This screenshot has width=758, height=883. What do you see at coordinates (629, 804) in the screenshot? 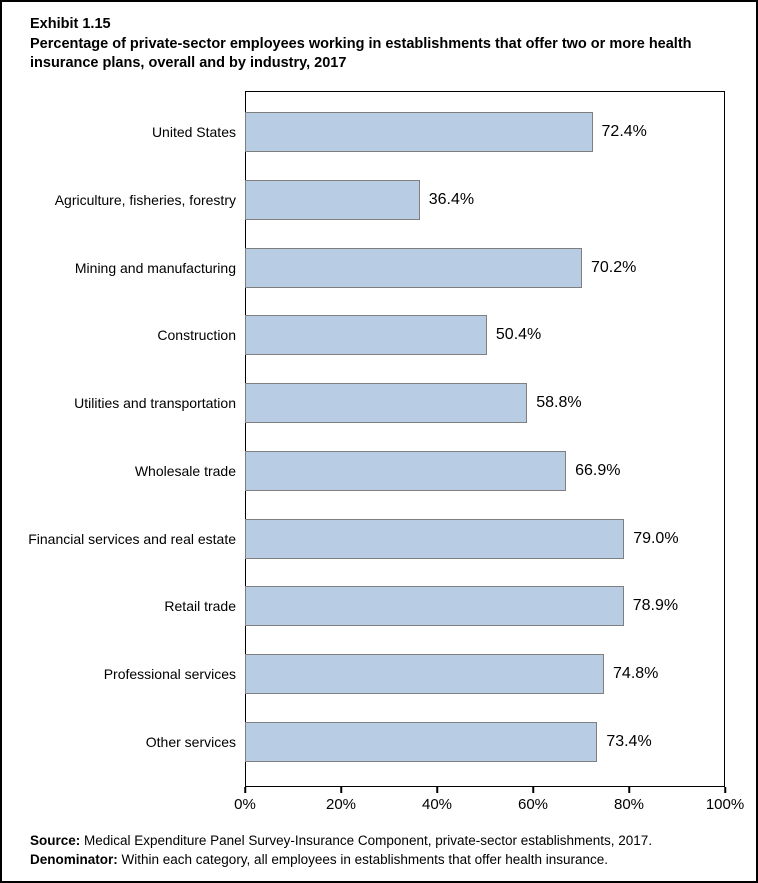
I see `x-tick-label: 80%` at bounding box center [629, 804].